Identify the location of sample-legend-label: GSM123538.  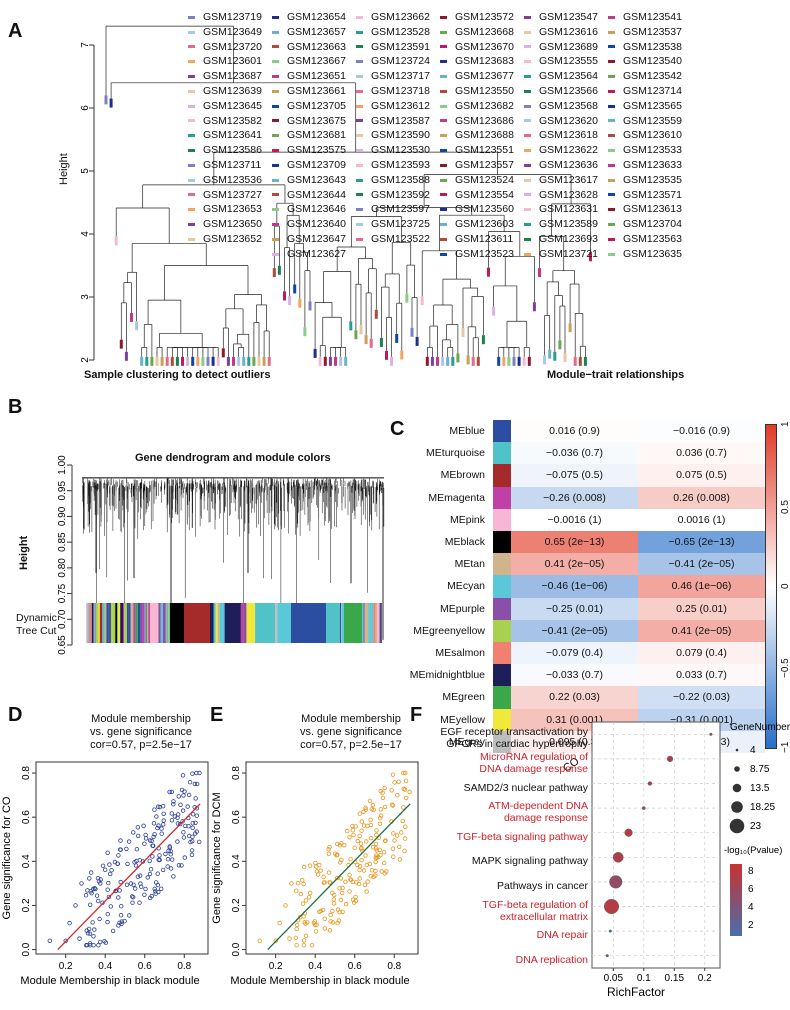
(652, 46).